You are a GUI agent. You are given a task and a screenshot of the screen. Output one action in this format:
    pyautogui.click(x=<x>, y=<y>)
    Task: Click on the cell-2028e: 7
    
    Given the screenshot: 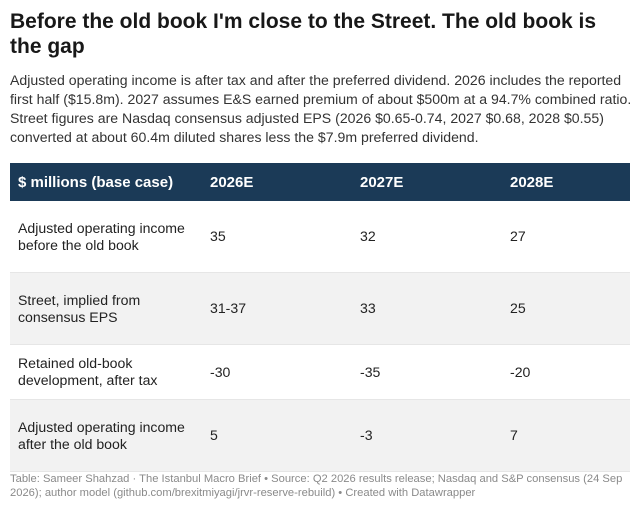 What is the action you would take?
    pyautogui.click(x=514, y=435)
    